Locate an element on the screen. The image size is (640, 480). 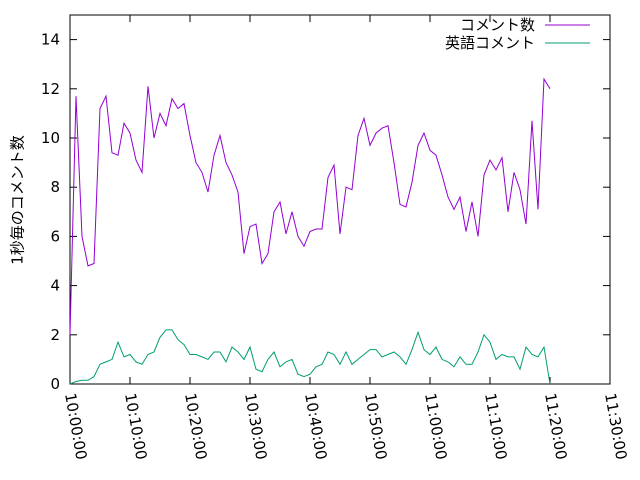
legend-label: コメント数 is located at coordinates (497, 25).